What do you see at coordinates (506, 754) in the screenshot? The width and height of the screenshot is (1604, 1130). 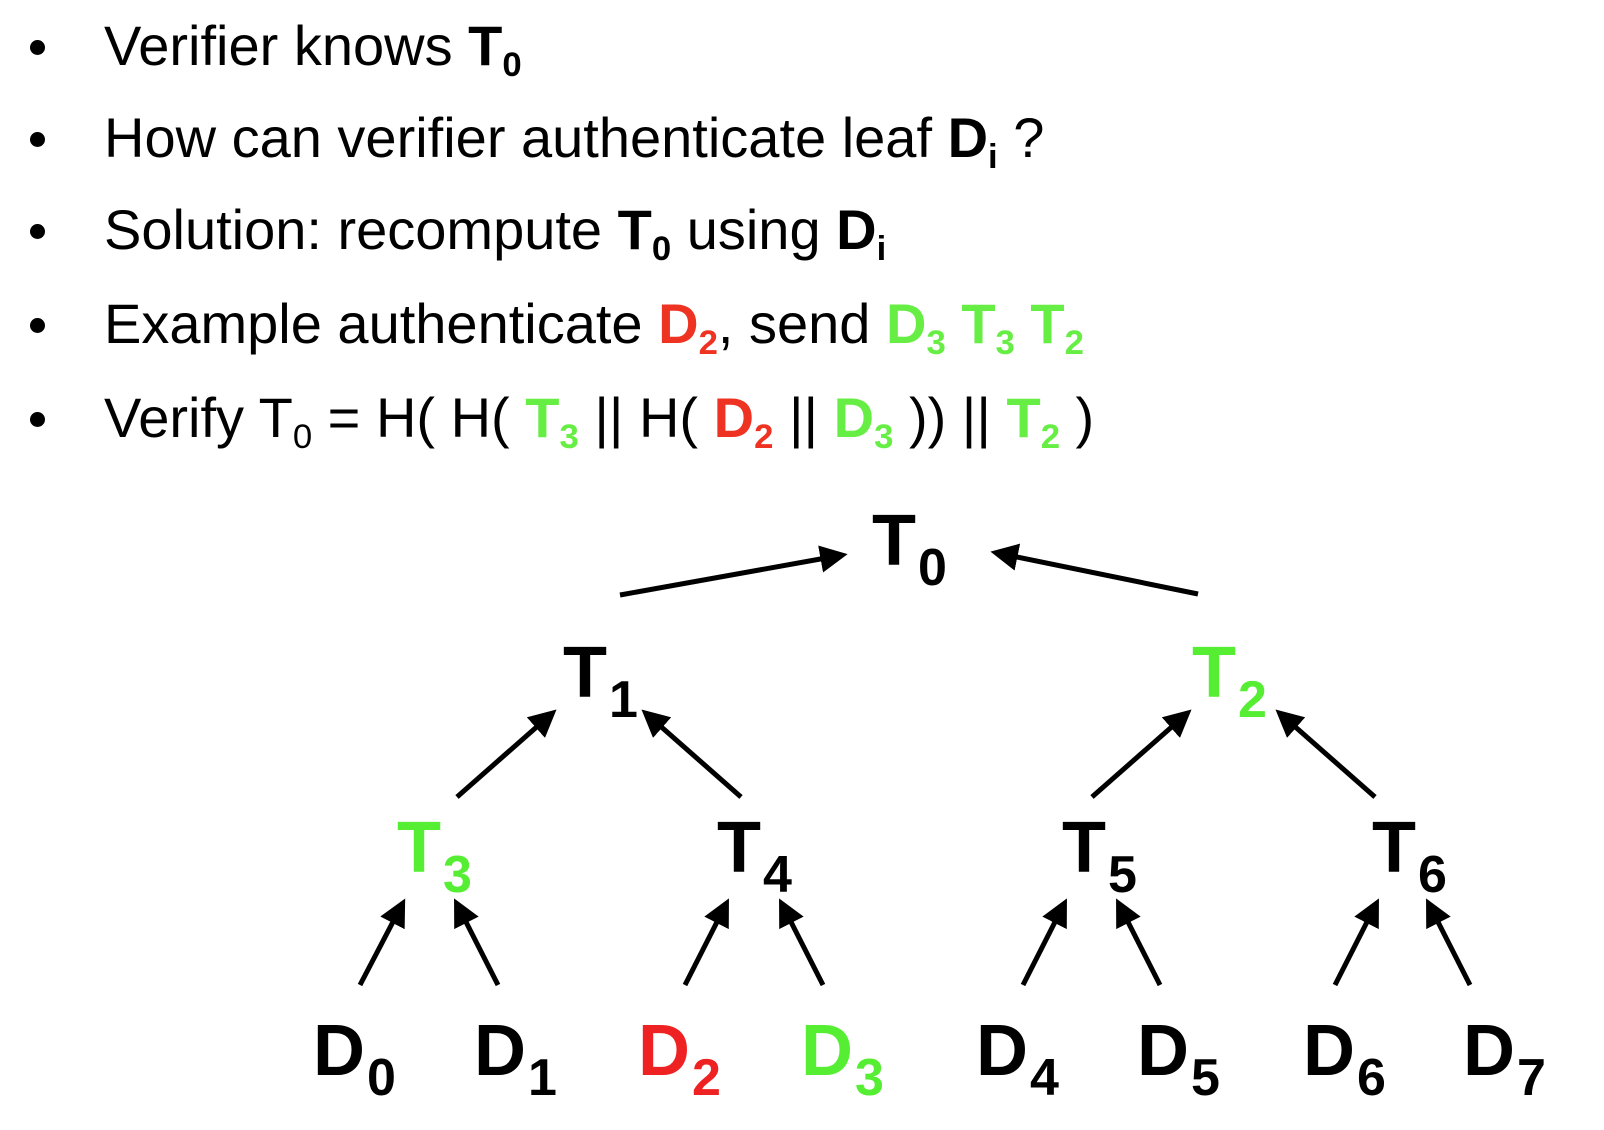 I see `edge-t3-to-t1` at bounding box center [506, 754].